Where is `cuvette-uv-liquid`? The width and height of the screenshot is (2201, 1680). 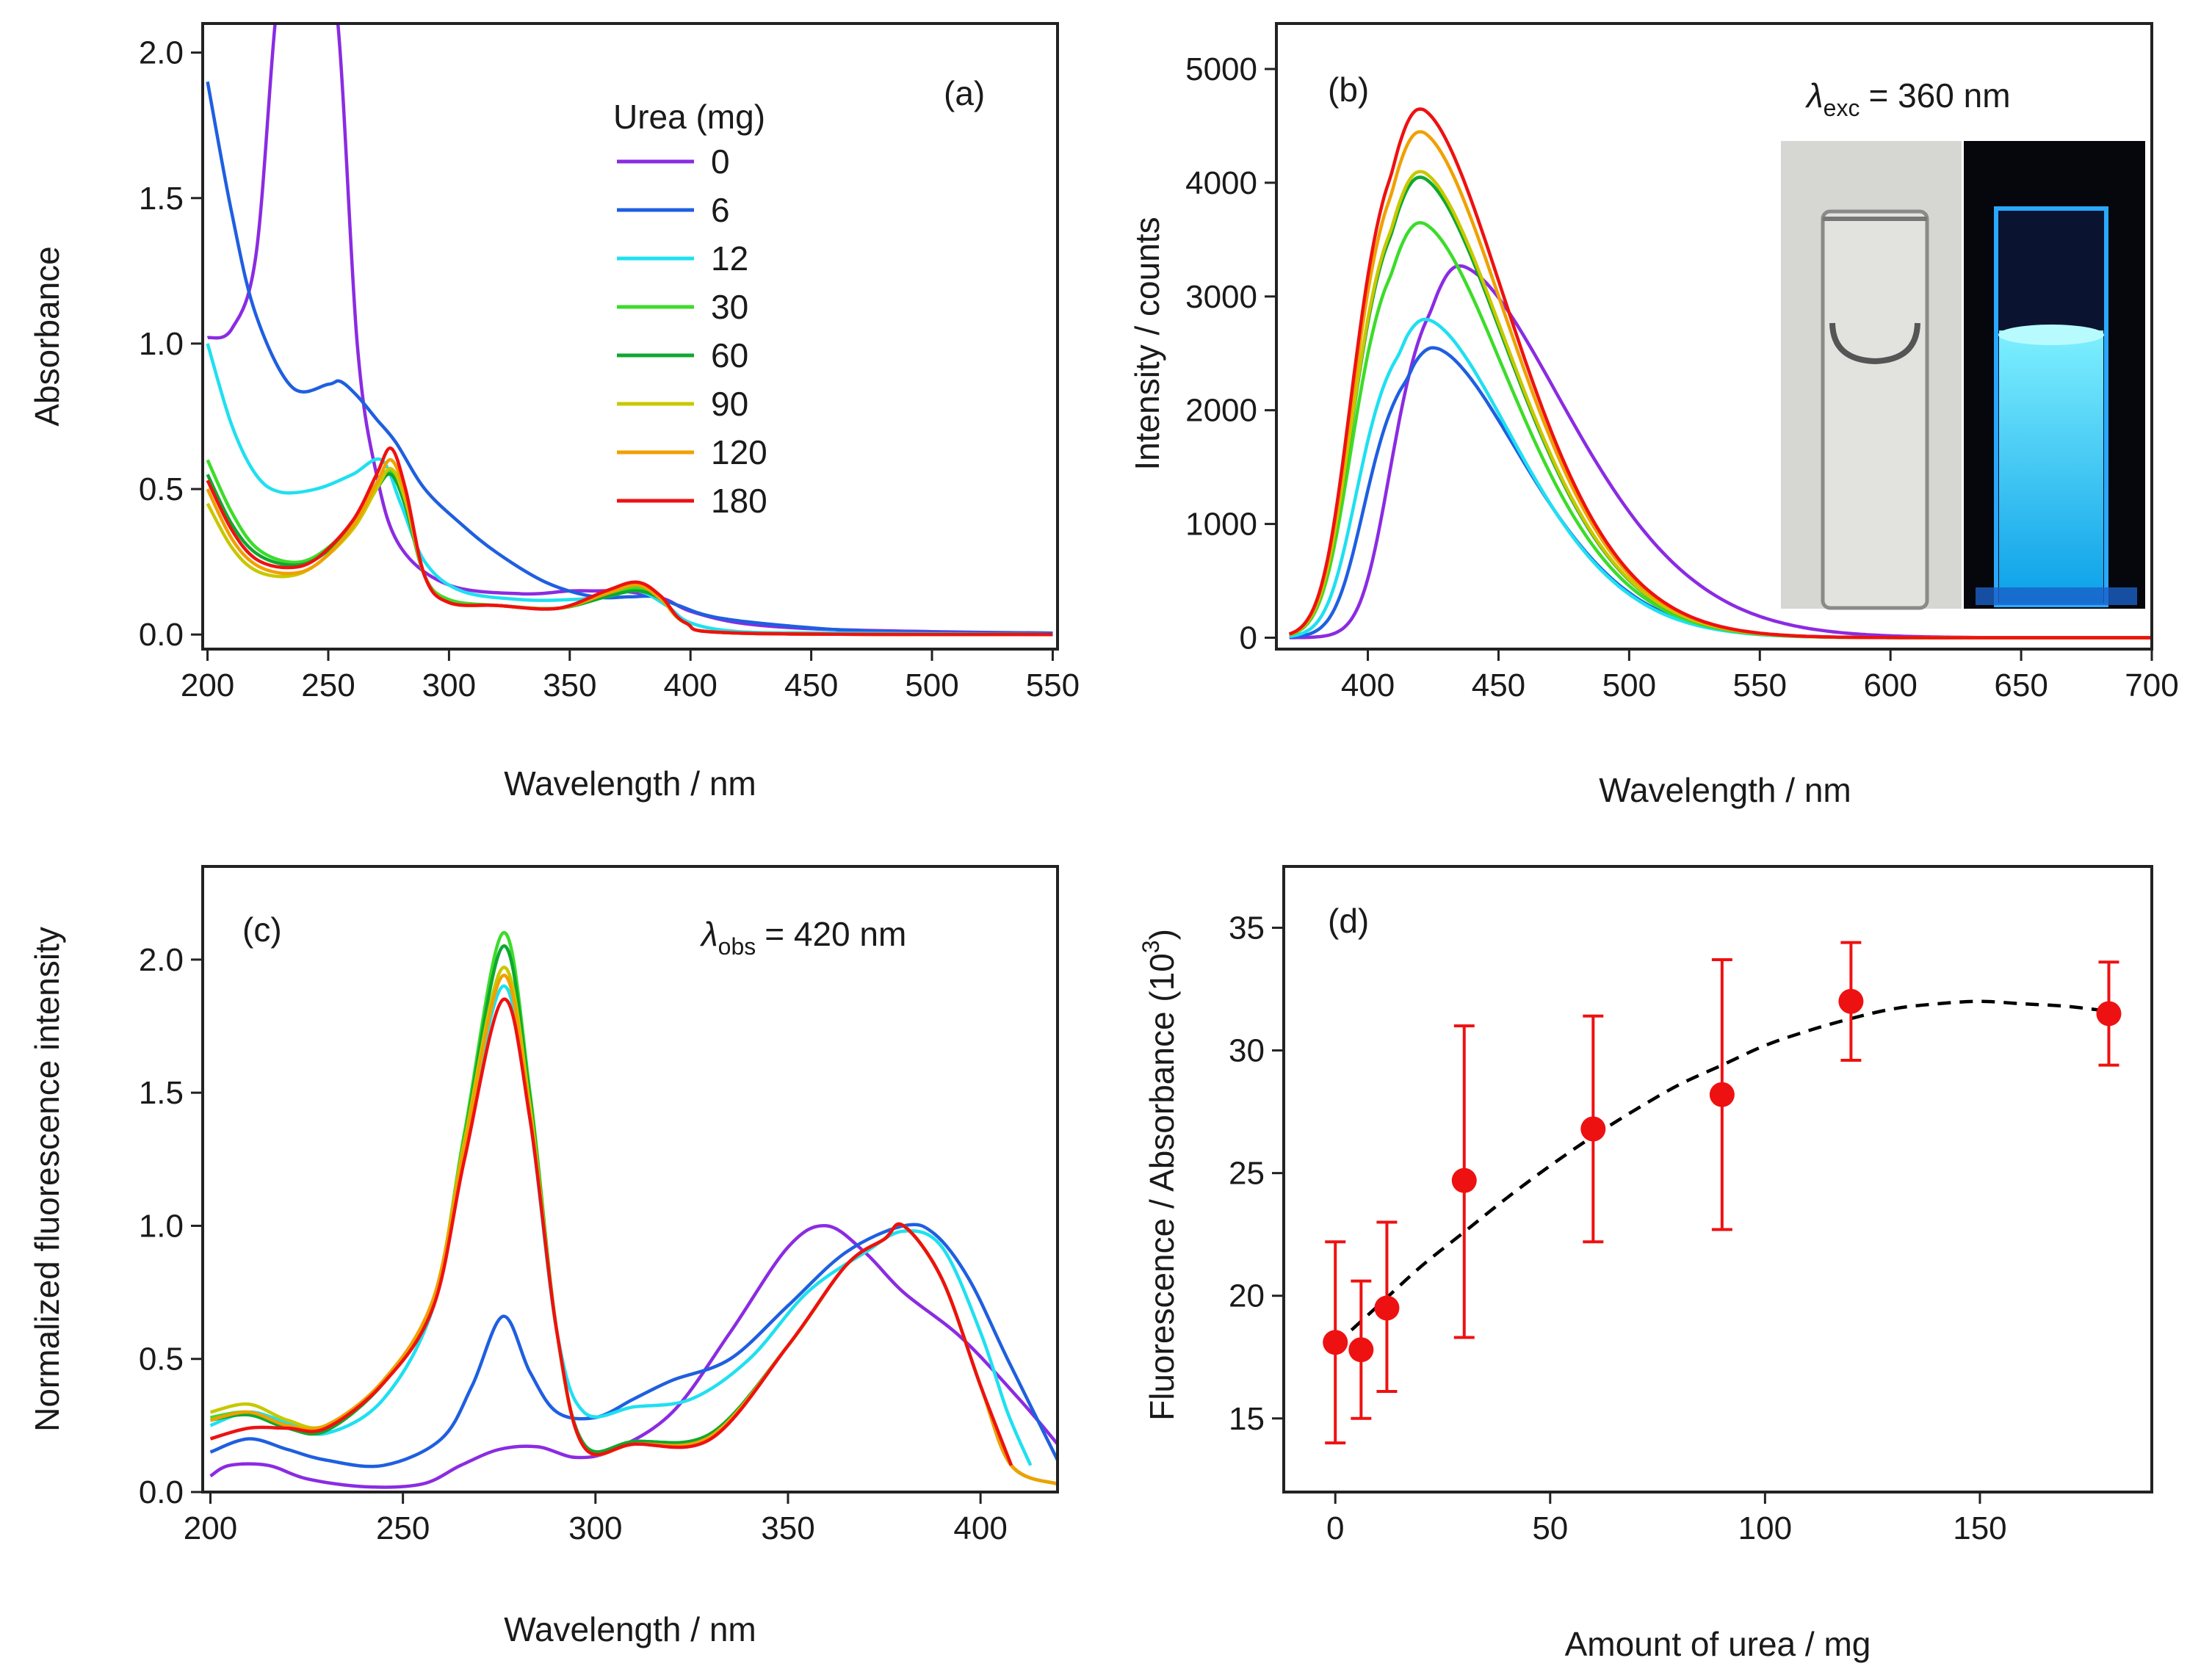
cuvette-uv-liquid is located at coordinates (2051, 467).